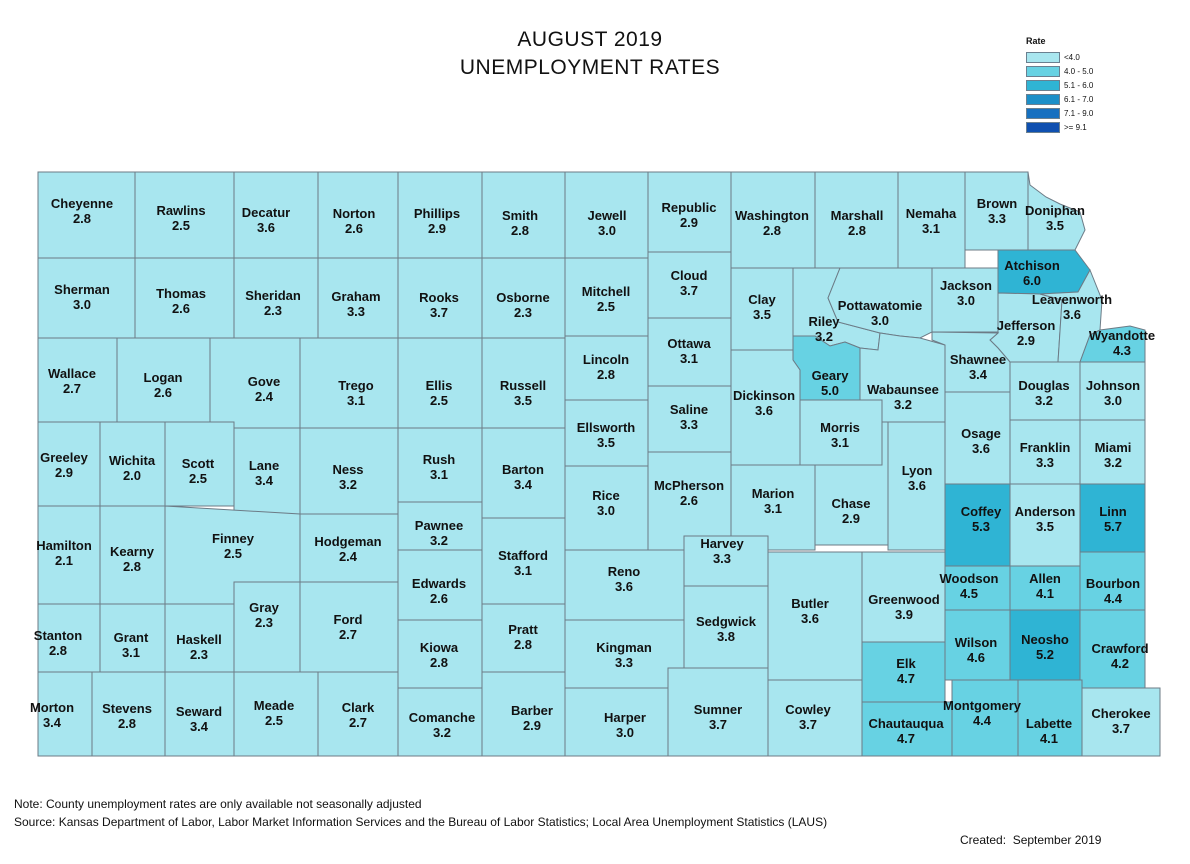 This screenshot has width=1190, height=864. I want to click on county-rate-greenwood: 3.9, so click(904, 614).